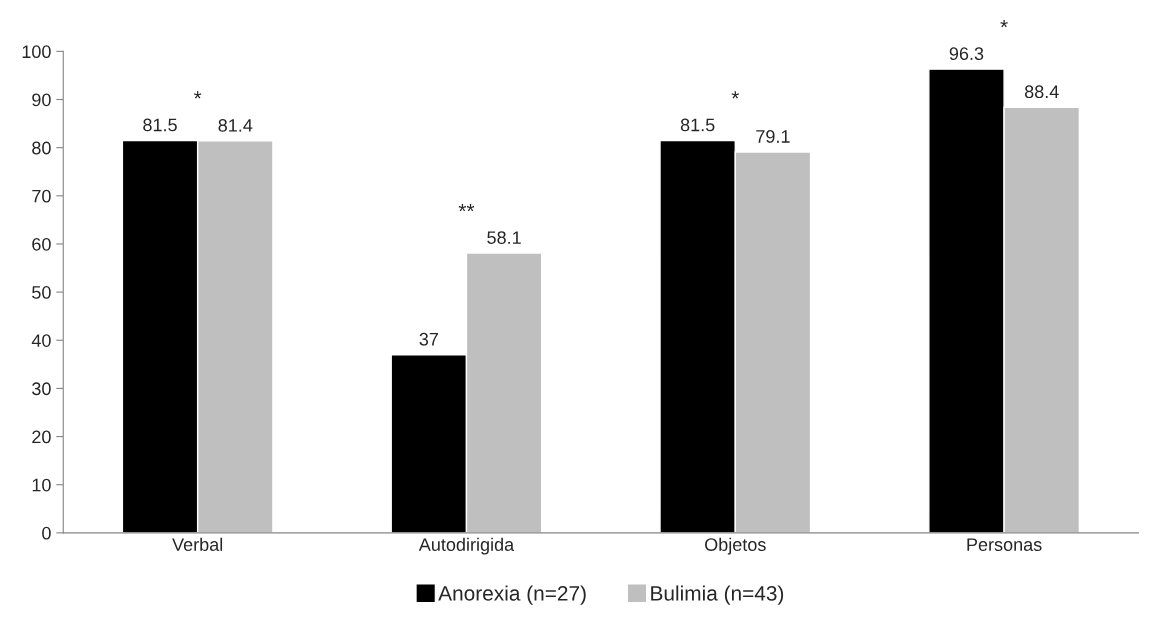  What do you see at coordinates (41, 148) in the screenshot?
I see `y-tick-label: 80` at bounding box center [41, 148].